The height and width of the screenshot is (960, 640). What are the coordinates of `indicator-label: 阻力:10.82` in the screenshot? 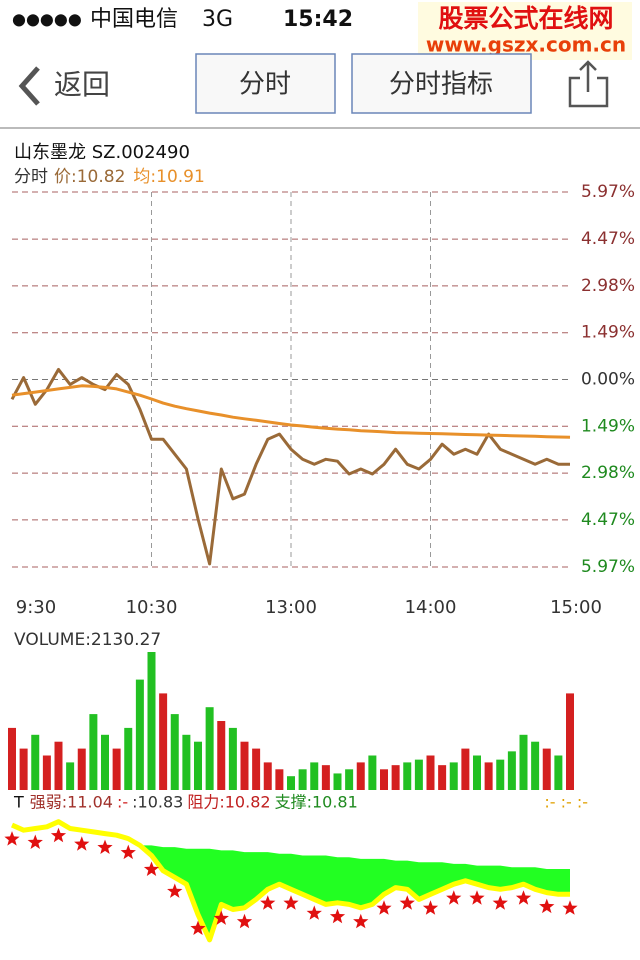 It's located at (228, 802).